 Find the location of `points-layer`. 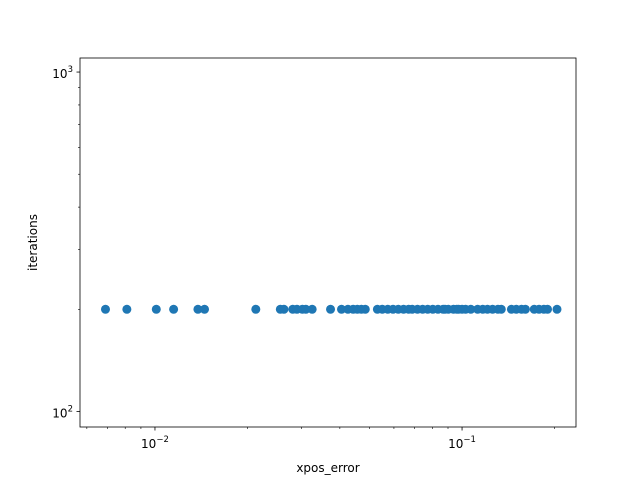

points-layer is located at coordinates (331, 309).